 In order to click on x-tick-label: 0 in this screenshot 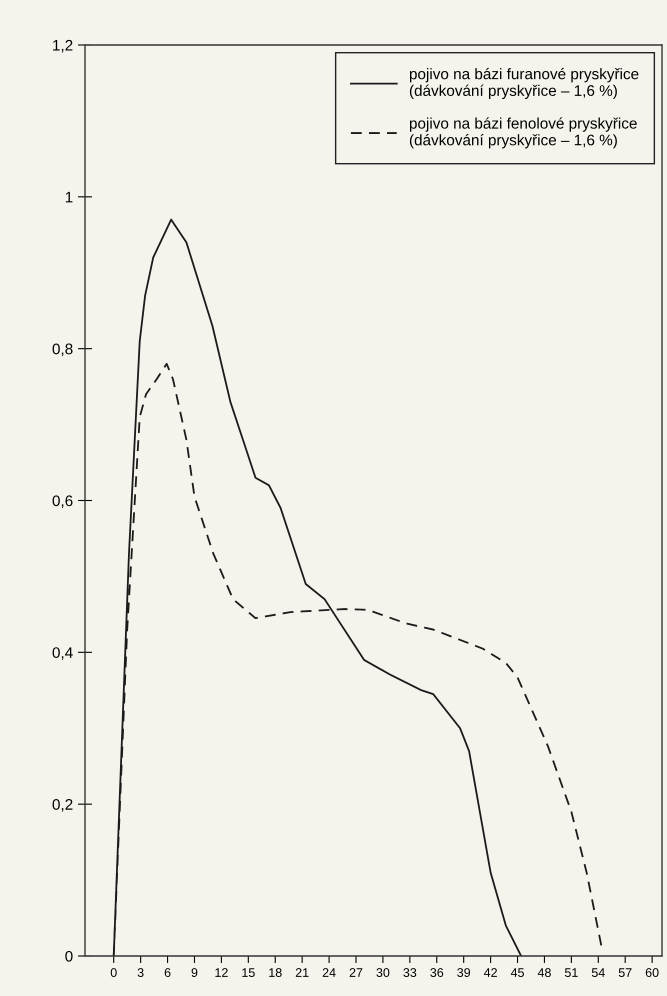, I will do `click(113, 972)`.